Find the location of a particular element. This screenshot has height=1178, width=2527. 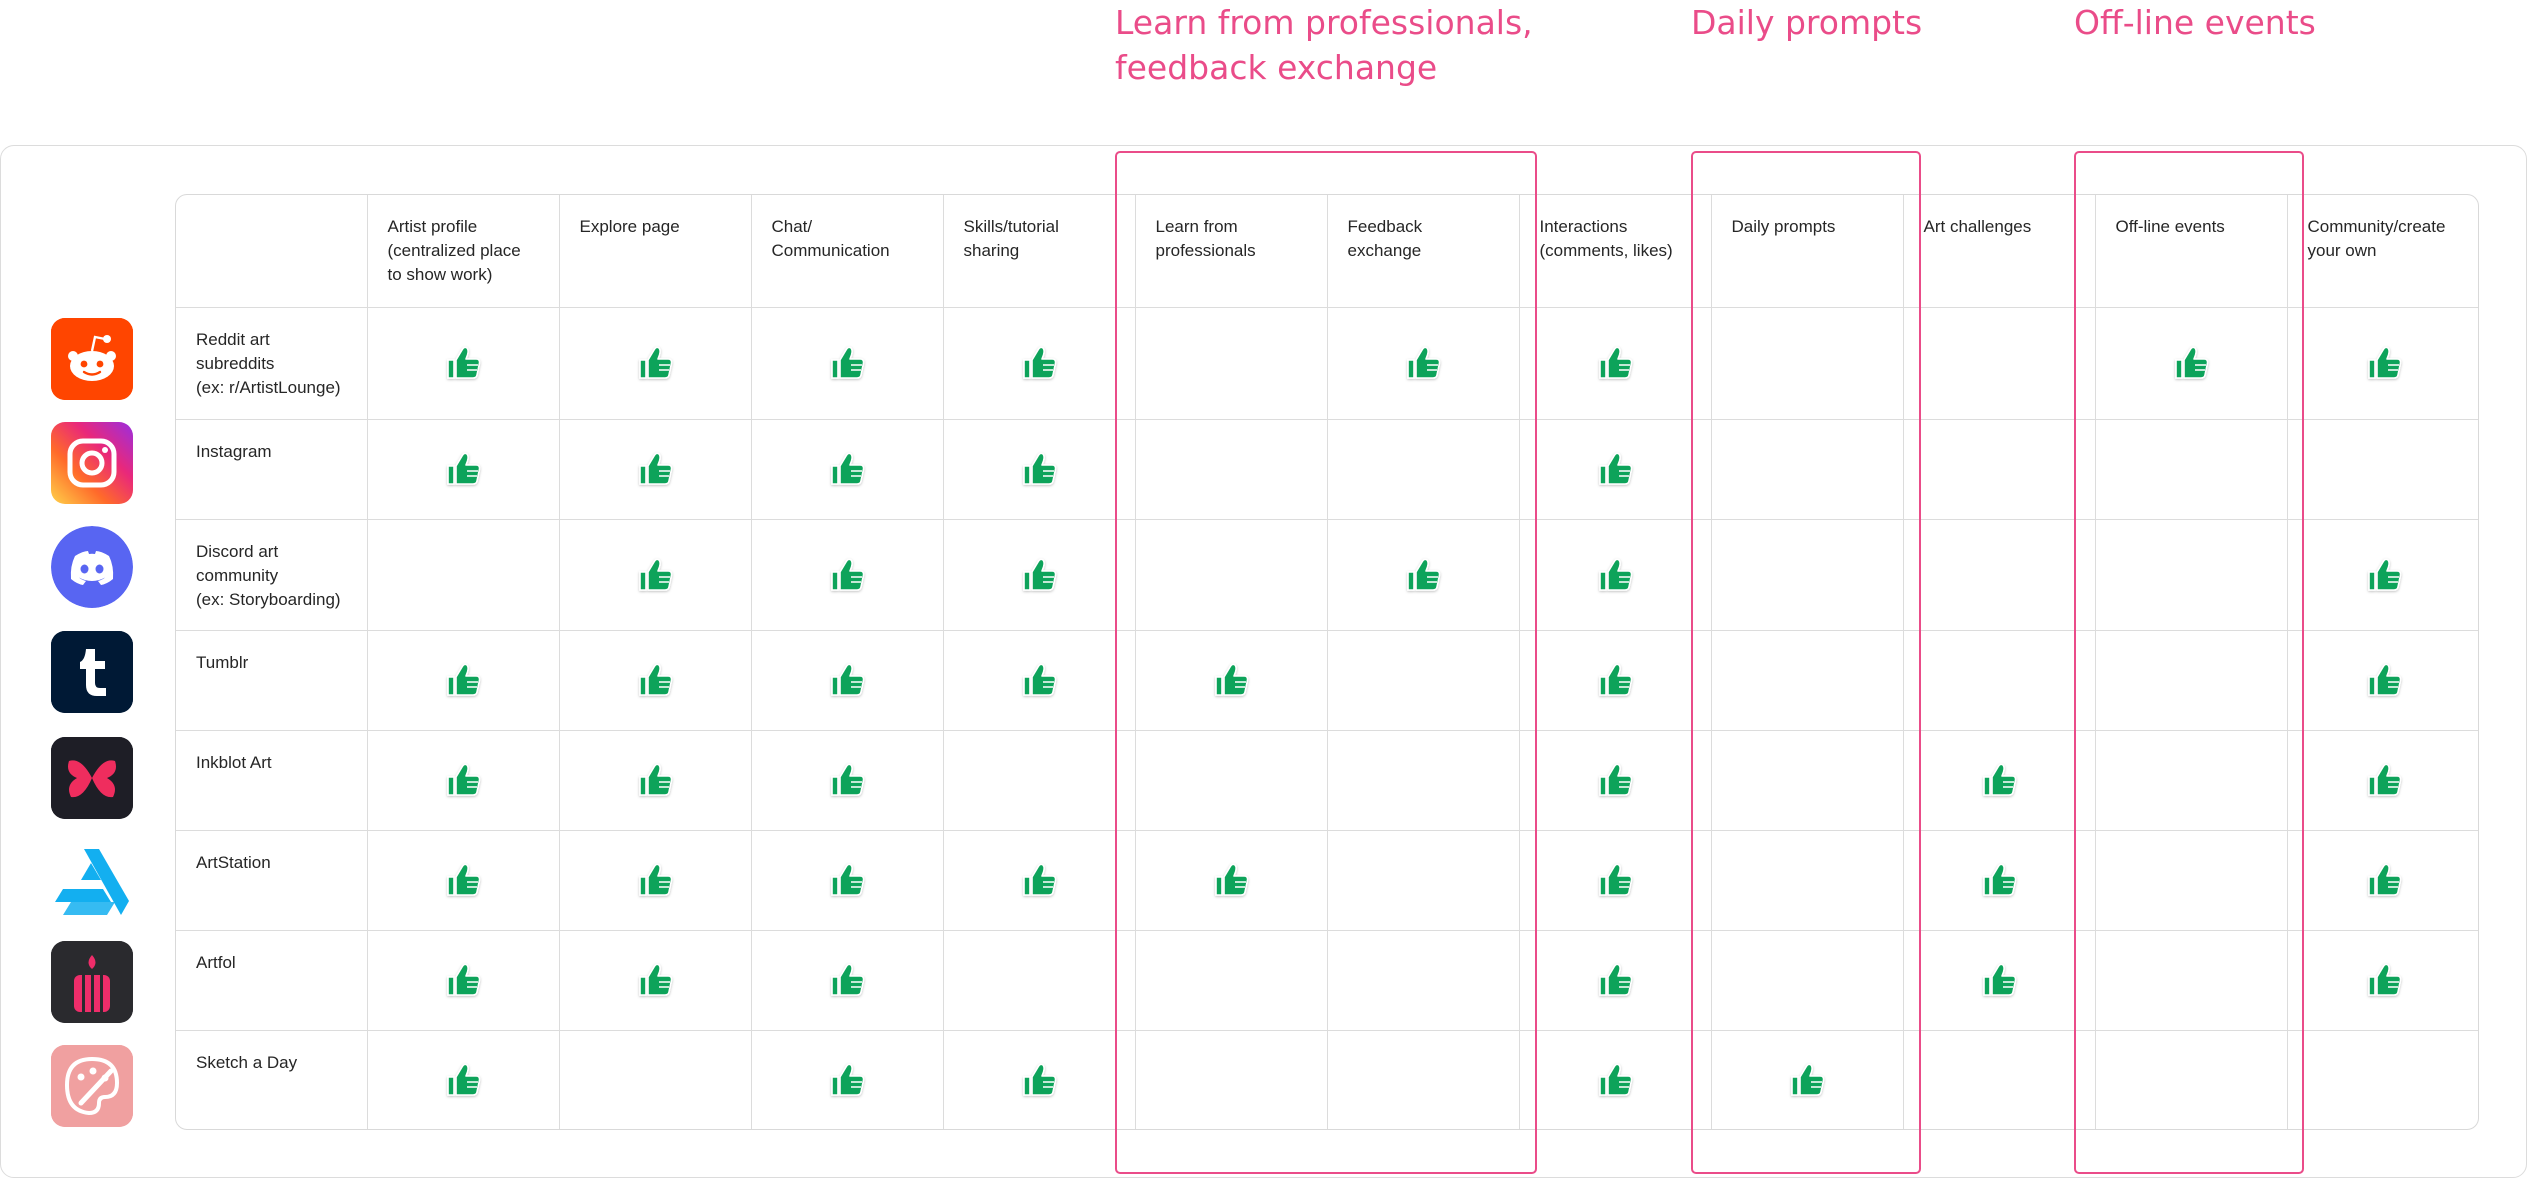

table-row: Artfol is located at coordinates (1327, 980).